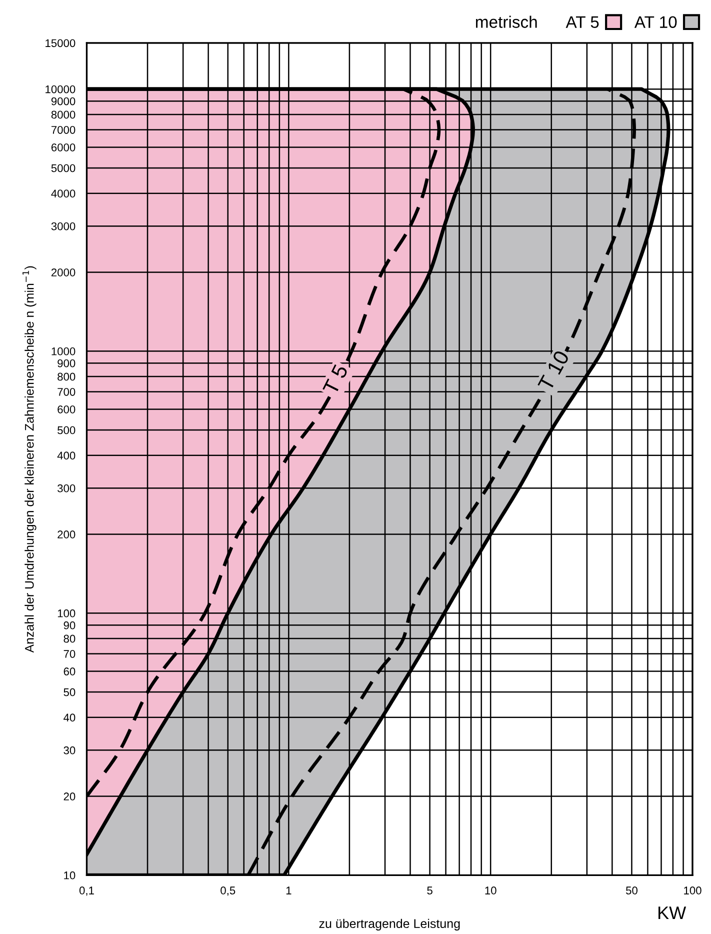 The width and height of the screenshot is (711, 934). I want to click on y-tick-label: 900, so click(67, 363).